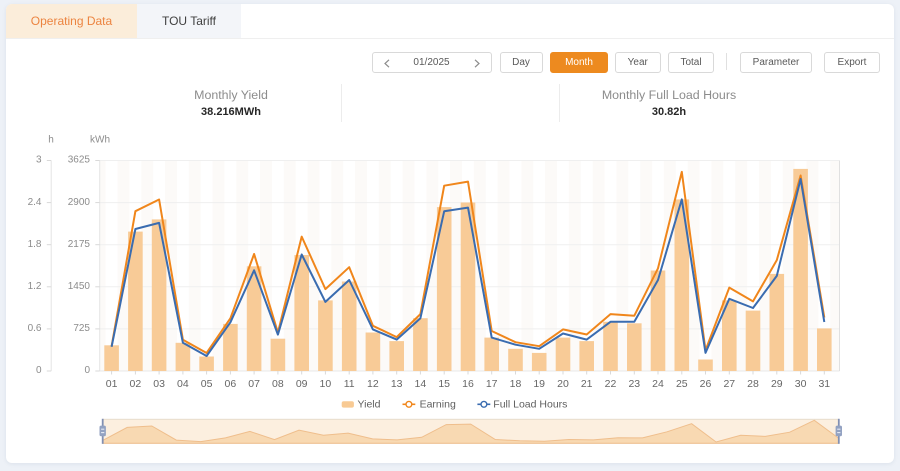 This screenshot has width=900, height=471. I want to click on svg-text: 2900, so click(79, 202).